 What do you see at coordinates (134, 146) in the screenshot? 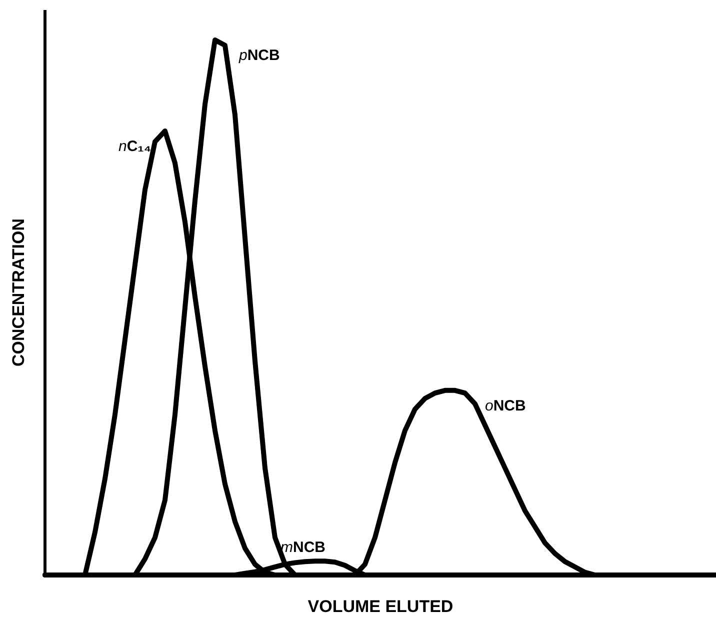
I see `series-label: nC₁₄` at bounding box center [134, 146].